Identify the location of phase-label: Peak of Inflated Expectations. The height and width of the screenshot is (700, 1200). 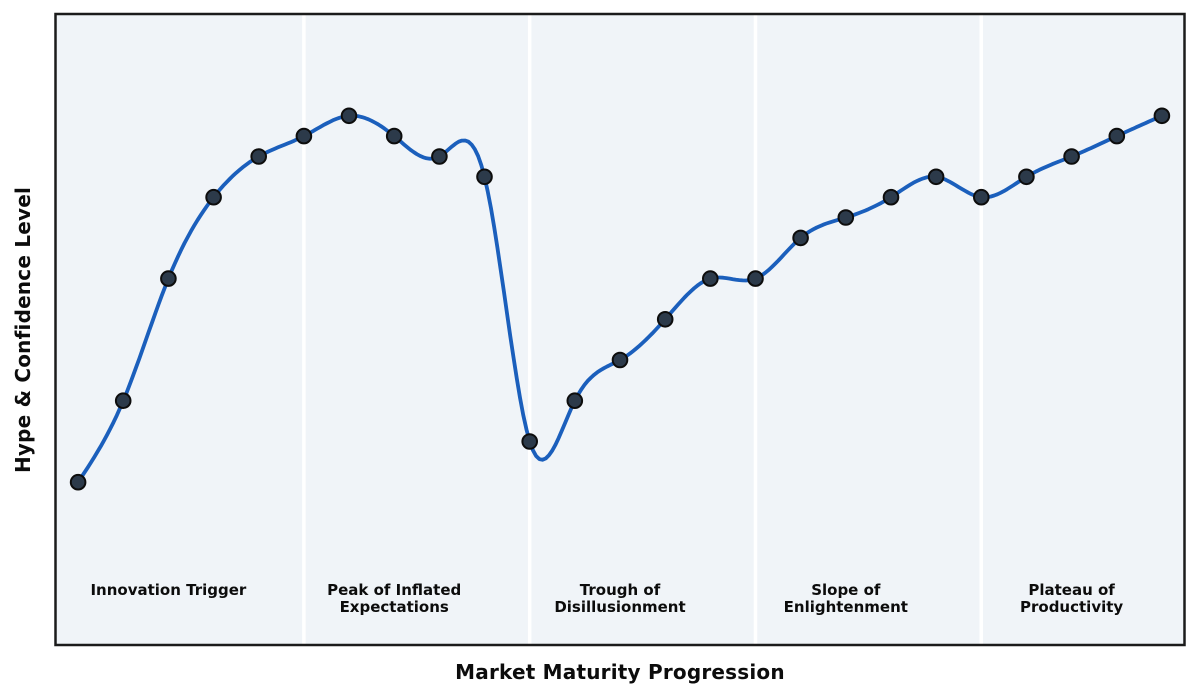
(394, 598).